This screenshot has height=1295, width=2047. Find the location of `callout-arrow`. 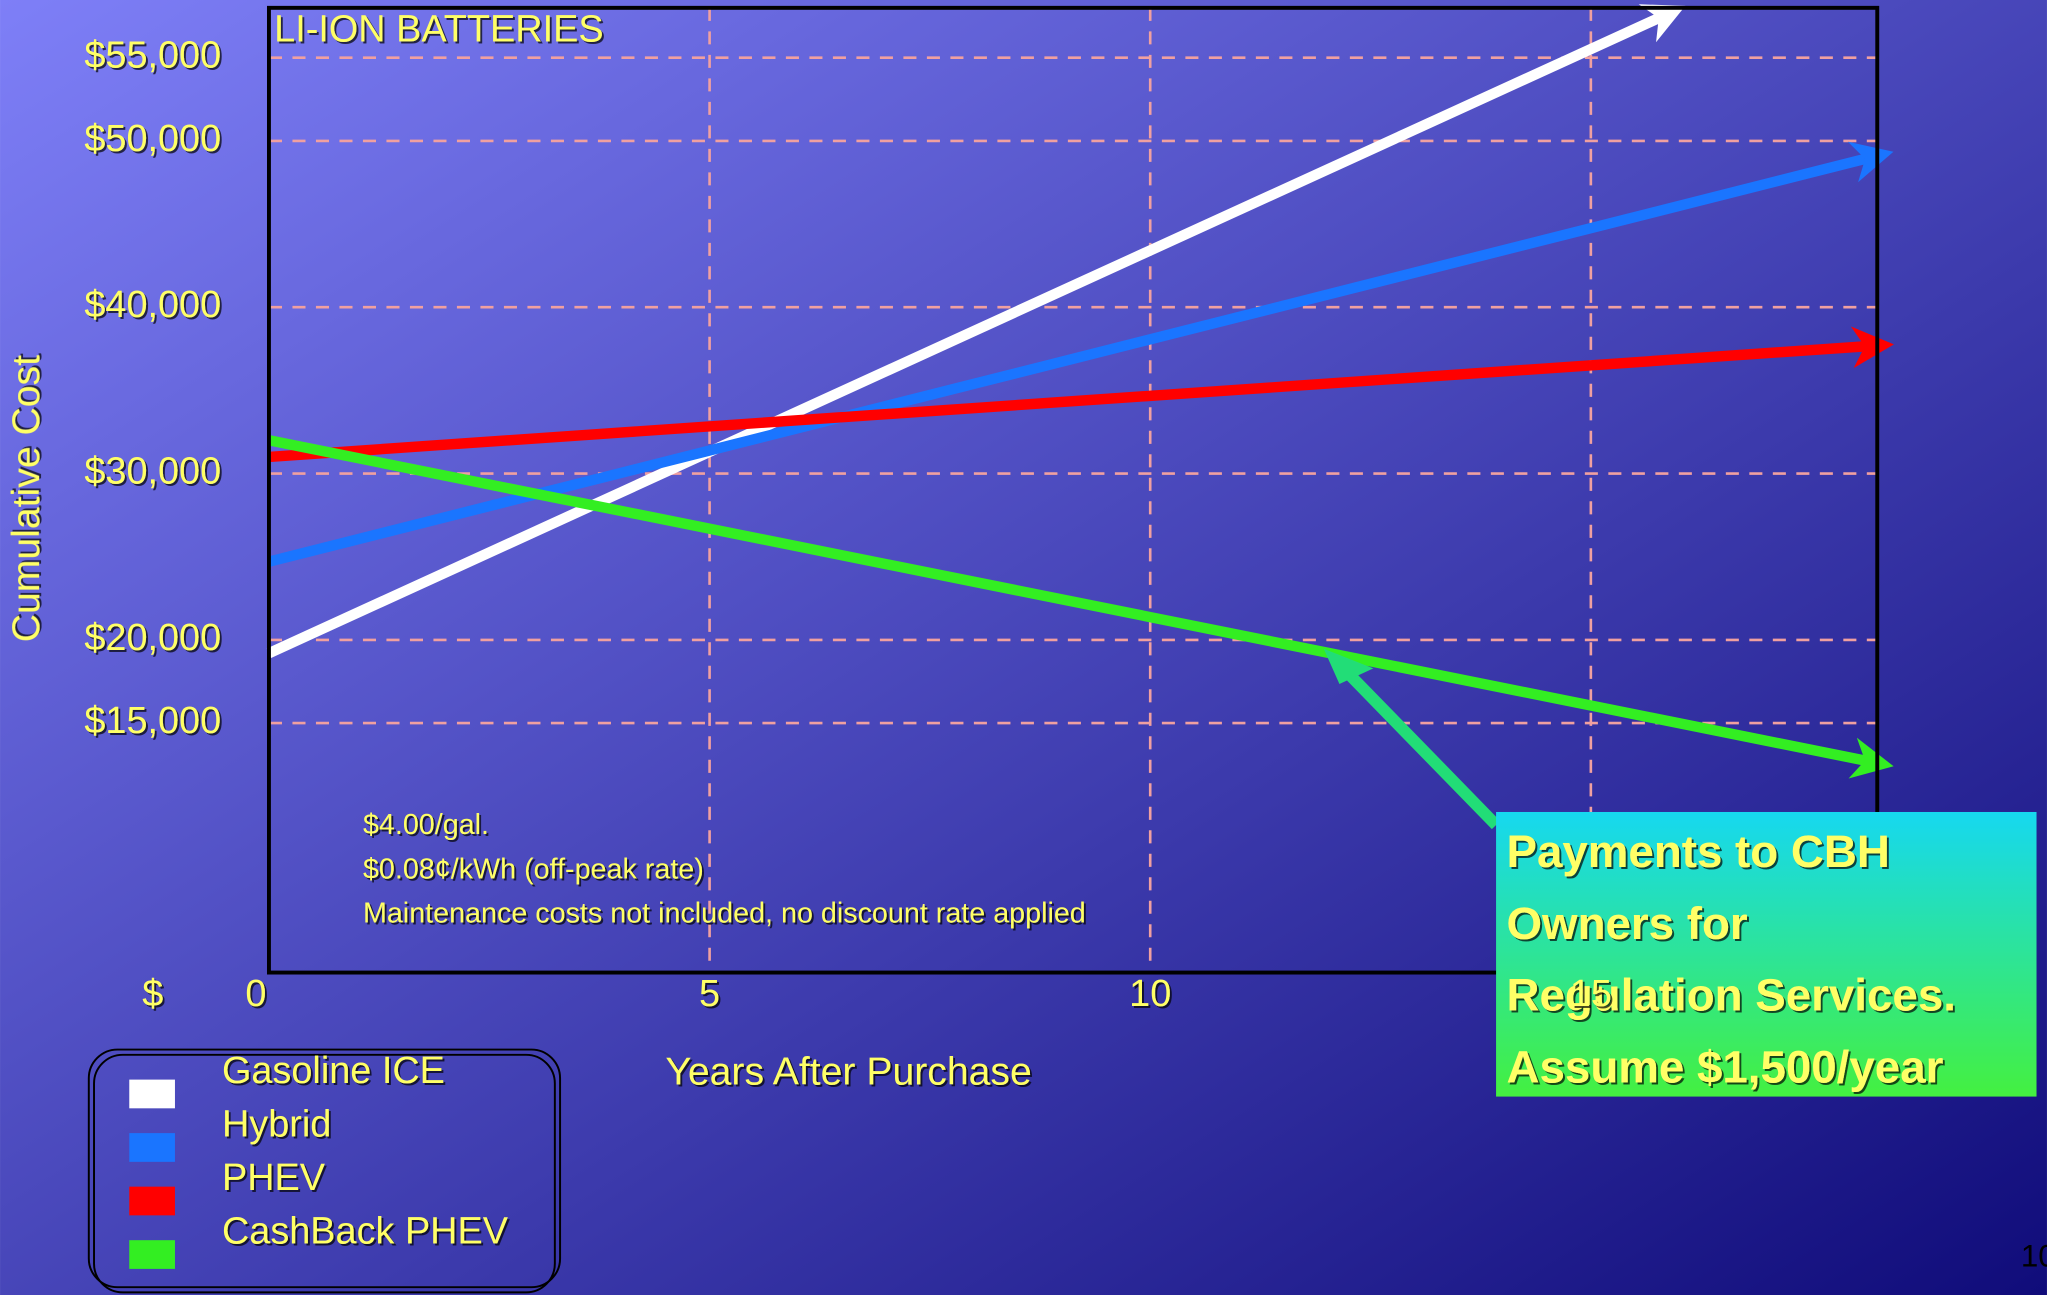

callout-arrow is located at coordinates (1420, 747).